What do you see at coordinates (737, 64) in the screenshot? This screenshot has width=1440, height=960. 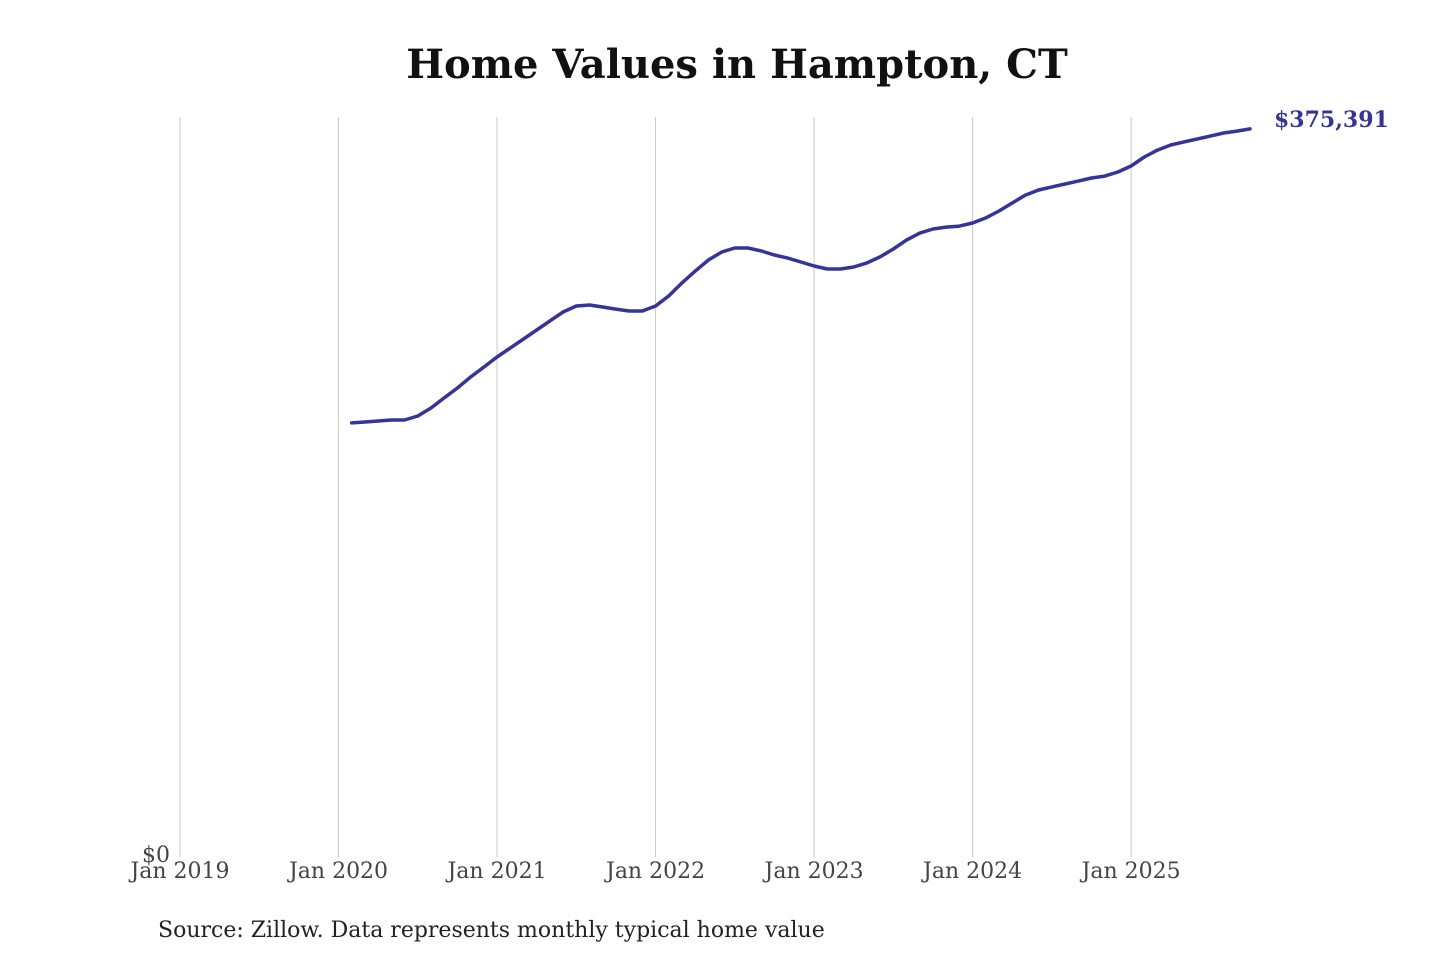 I see `chart-title: Home Values in Hampton, CT` at bounding box center [737, 64].